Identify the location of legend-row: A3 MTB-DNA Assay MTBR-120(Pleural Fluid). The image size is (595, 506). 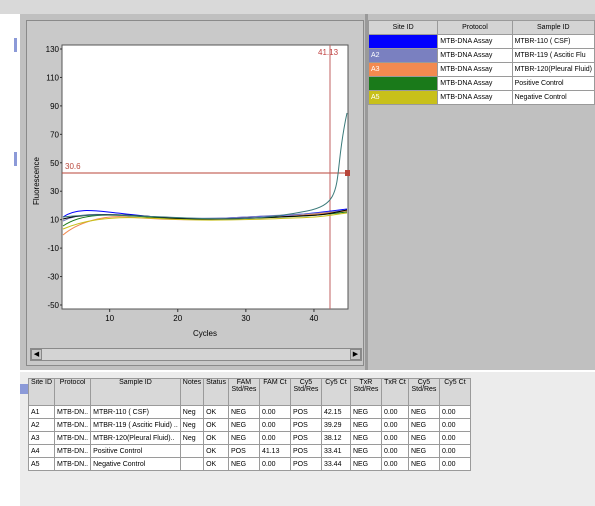
(481, 69).